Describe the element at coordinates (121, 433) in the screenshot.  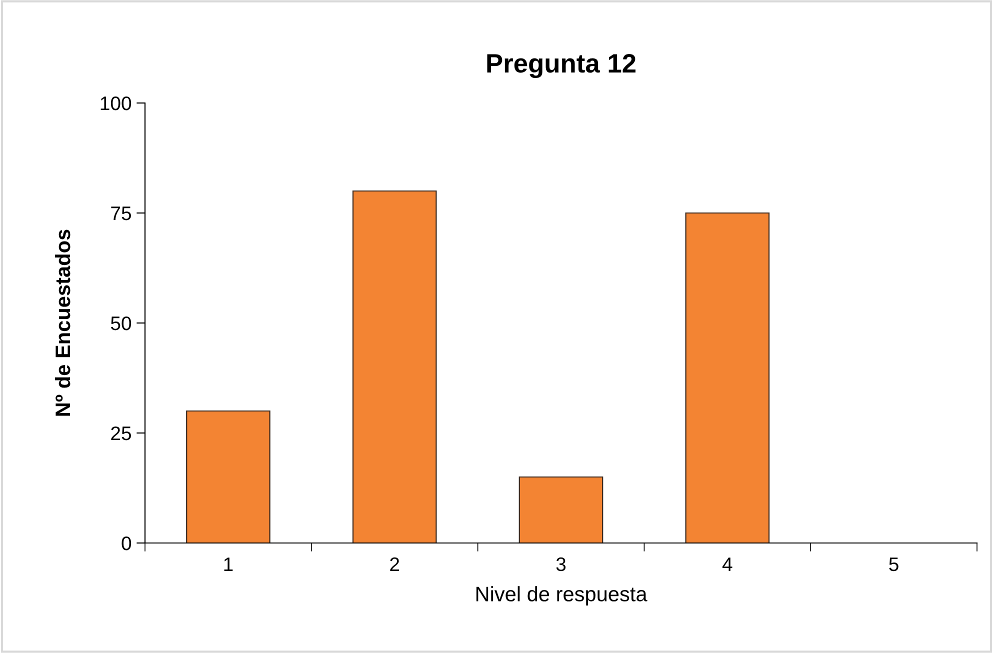
I see `y-tick-label: 25` at that location.